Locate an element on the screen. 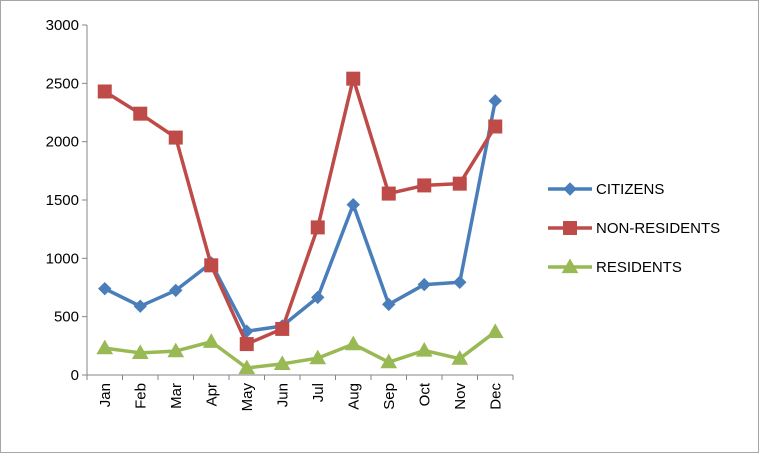 The height and width of the screenshot is (454, 759). y-tick-label: 1500 is located at coordinates (62, 200).